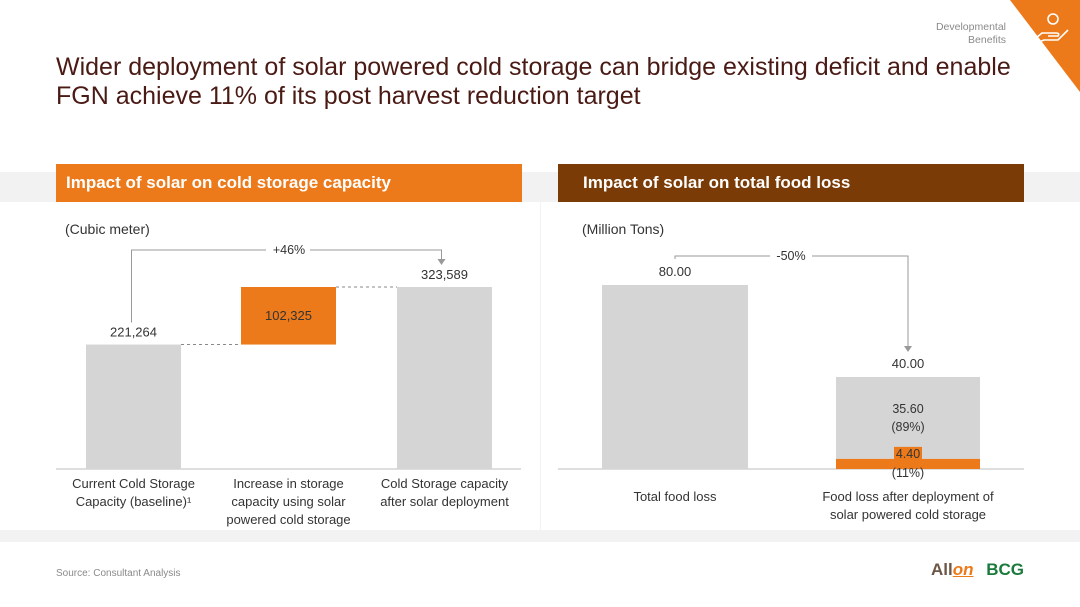 The width and height of the screenshot is (1080, 607). I want to click on segment-pct-remaining: (89%), so click(907, 427).